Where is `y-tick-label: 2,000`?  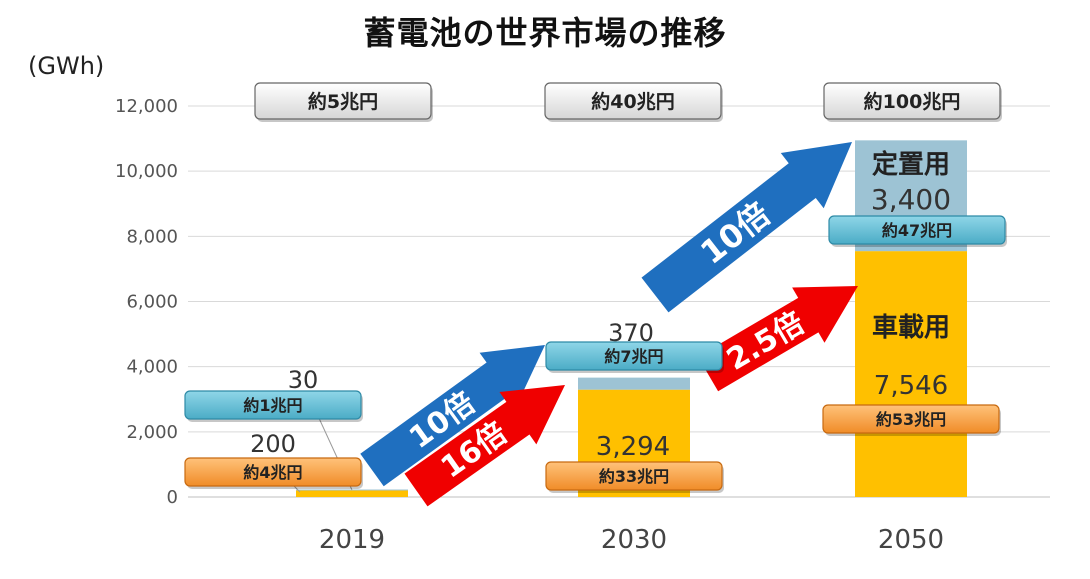 y-tick-label: 2,000 is located at coordinates (152, 432).